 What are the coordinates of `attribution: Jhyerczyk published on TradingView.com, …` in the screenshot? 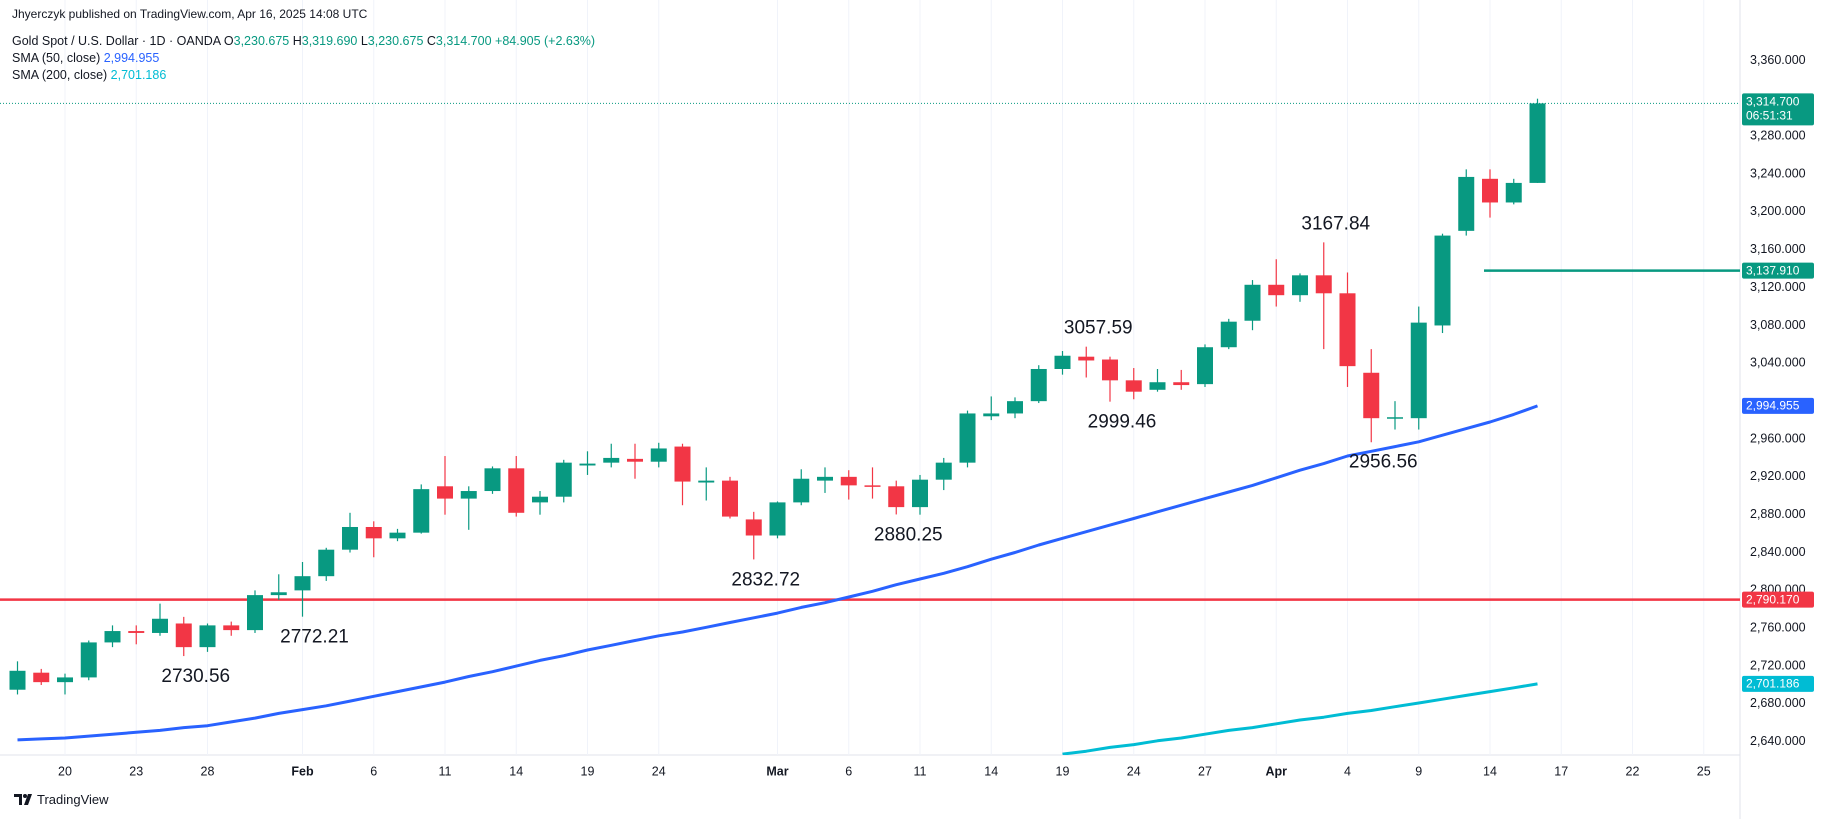 It's located at (190, 14).